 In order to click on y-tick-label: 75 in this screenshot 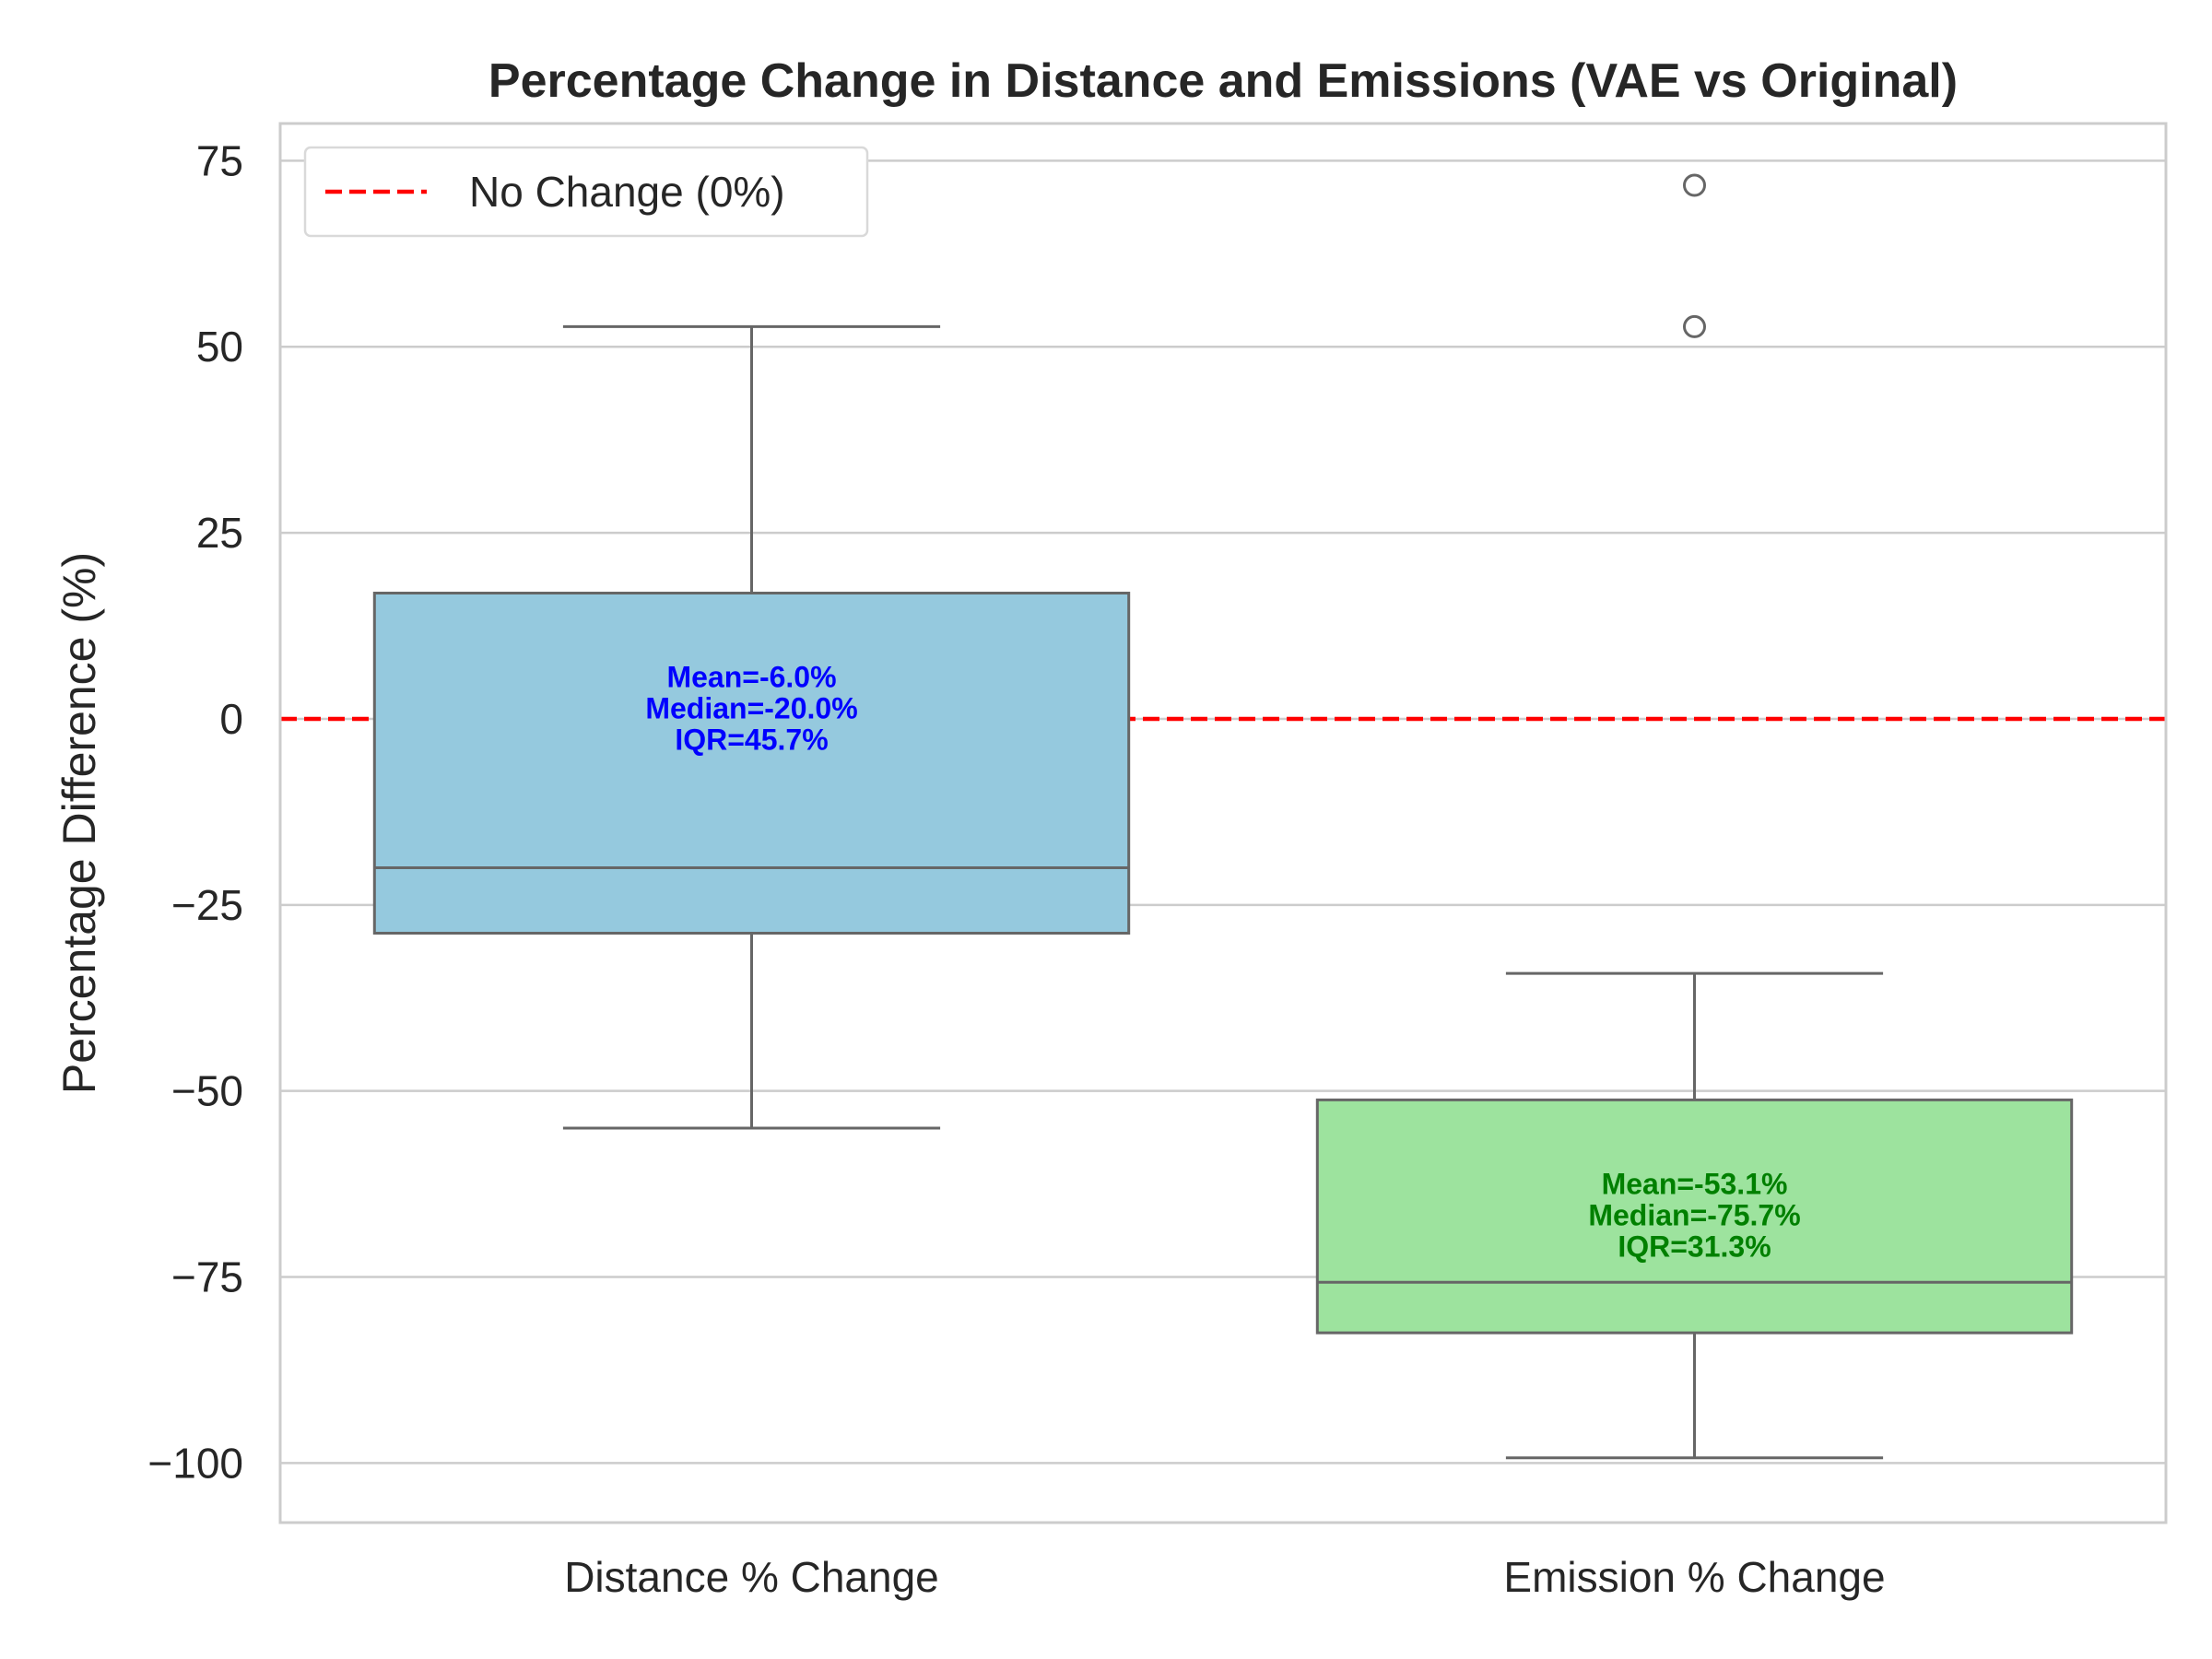, I will do `click(219, 160)`.